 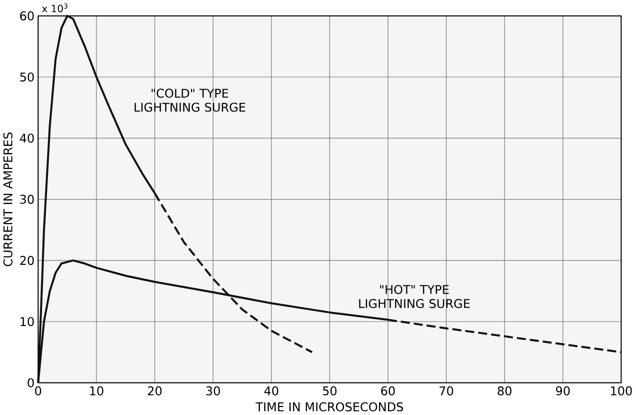 What do you see at coordinates (330, 407) in the screenshot?
I see `x-axis-title: TIME IN MICROSECONDS` at bounding box center [330, 407].